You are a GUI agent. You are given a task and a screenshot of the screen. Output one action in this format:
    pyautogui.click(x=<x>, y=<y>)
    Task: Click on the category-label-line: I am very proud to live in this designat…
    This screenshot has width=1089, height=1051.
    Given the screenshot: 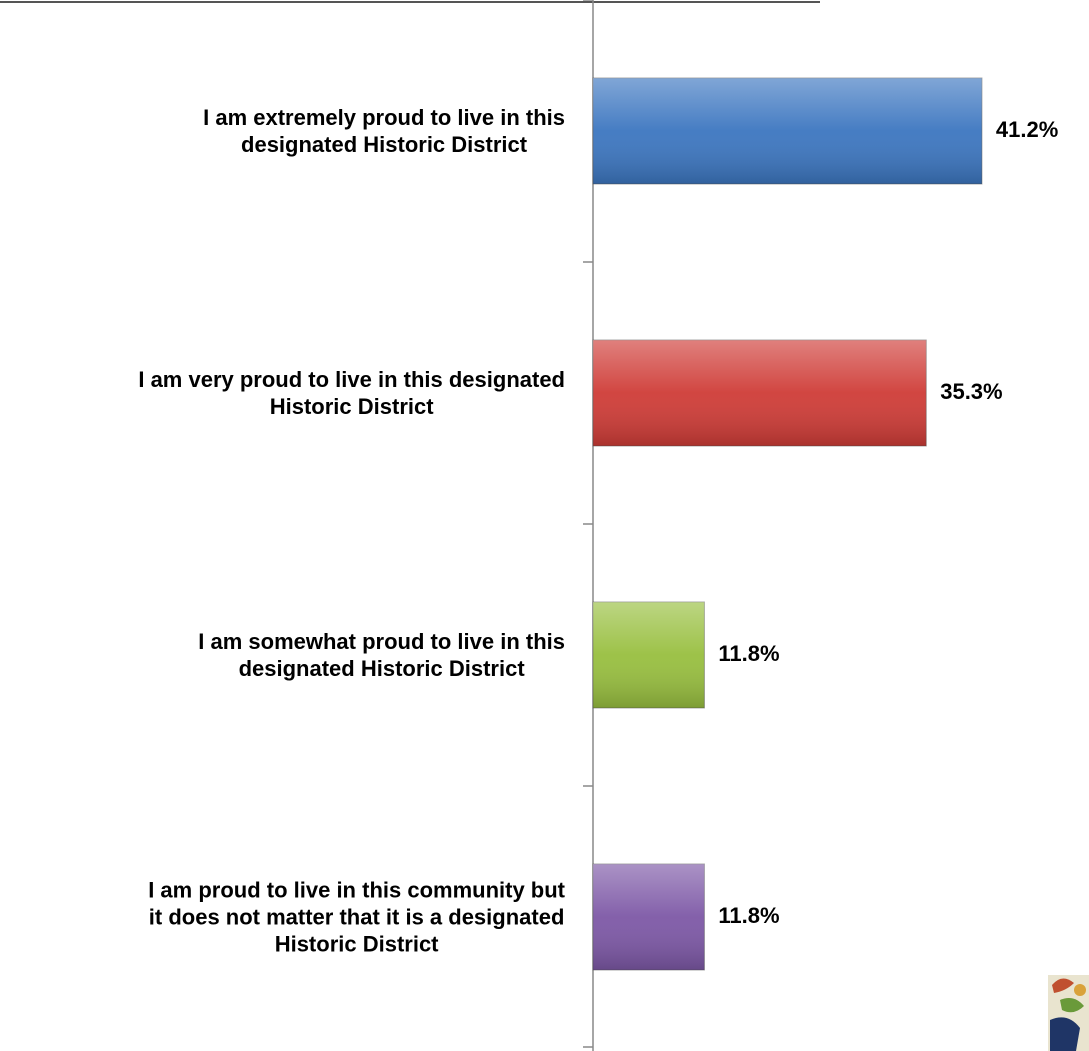 What is the action you would take?
    pyautogui.click(x=351, y=379)
    